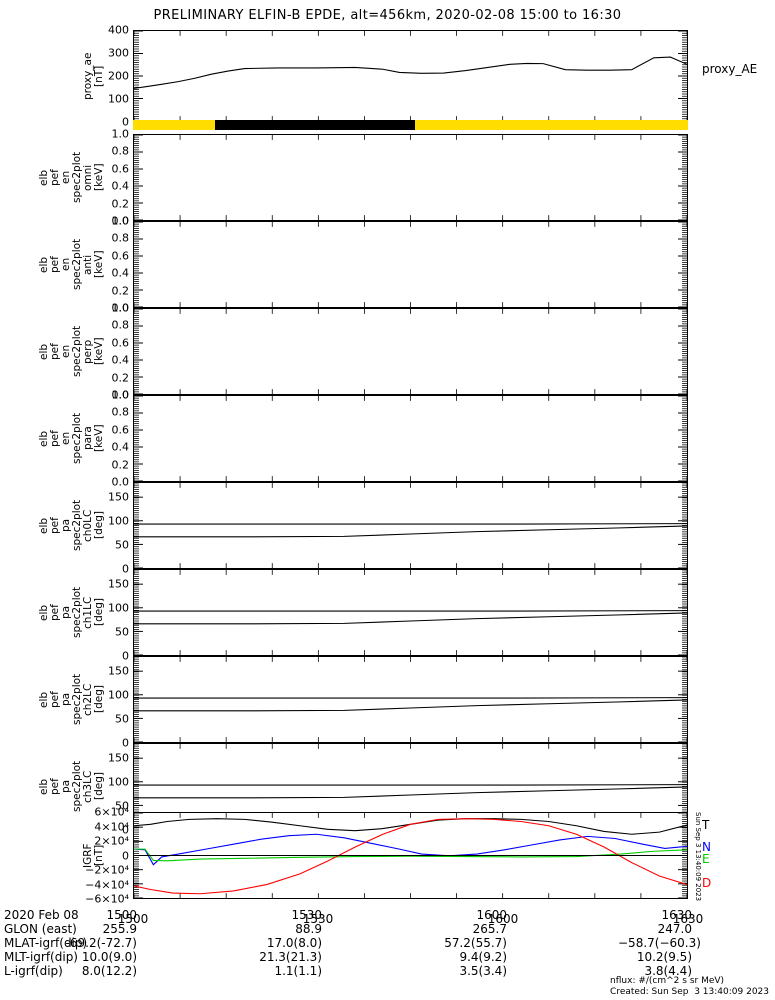  I want to click on panel-label-elb-pef-en-spec2plot-omni: elb pef en spec2plot omni [keV], so click(71, 177).